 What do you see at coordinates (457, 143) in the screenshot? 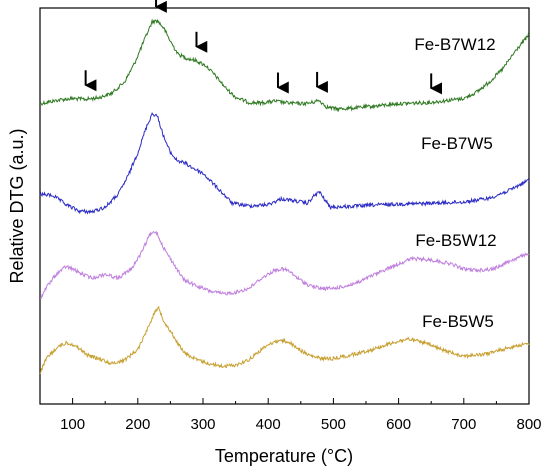
I see `series-label-fe-b7w5: Fe-B7W5` at bounding box center [457, 143].